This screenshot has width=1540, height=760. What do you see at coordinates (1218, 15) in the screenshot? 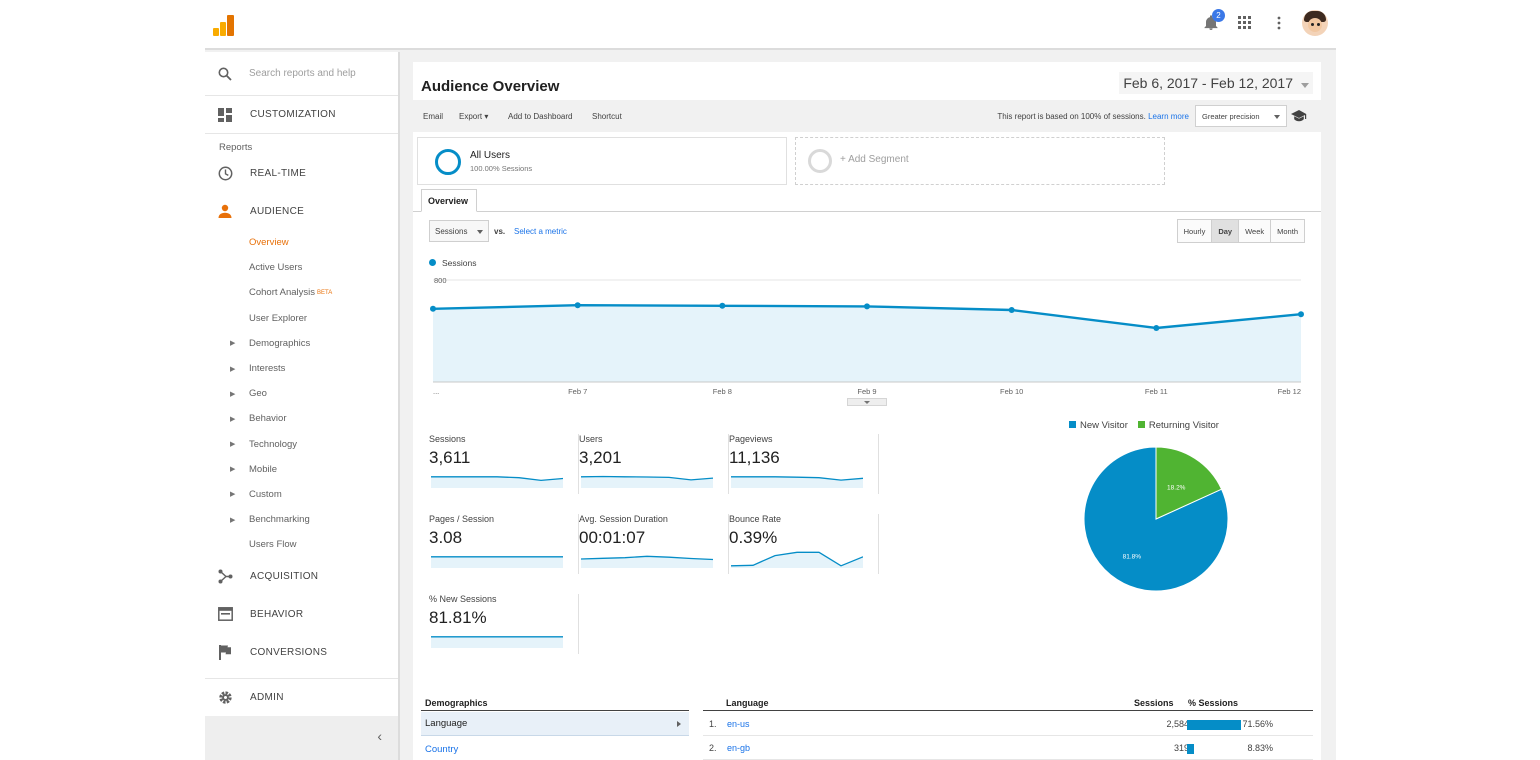
I see `notification-count-badge: 2` at bounding box center [1218, 15].